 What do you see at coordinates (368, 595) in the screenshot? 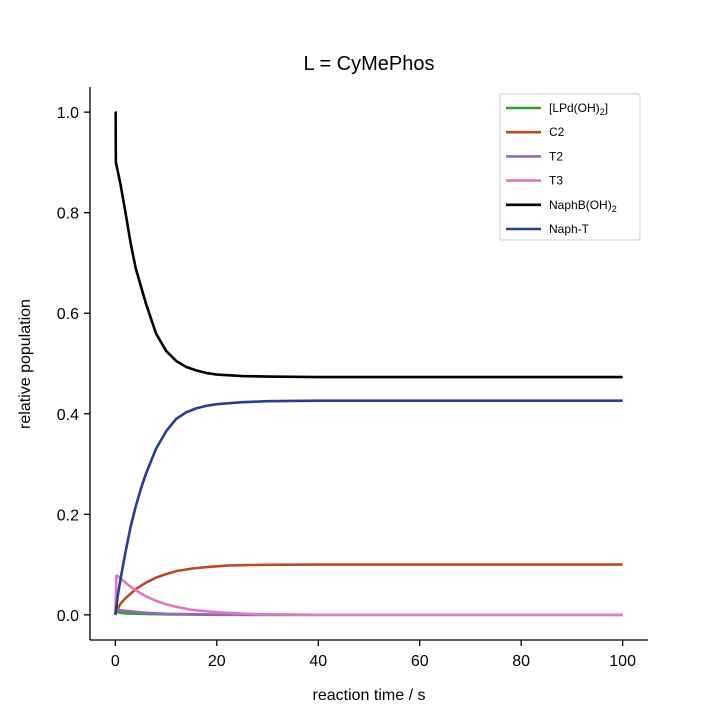
I see `series-line-t3` at bounding box center [368, 595].